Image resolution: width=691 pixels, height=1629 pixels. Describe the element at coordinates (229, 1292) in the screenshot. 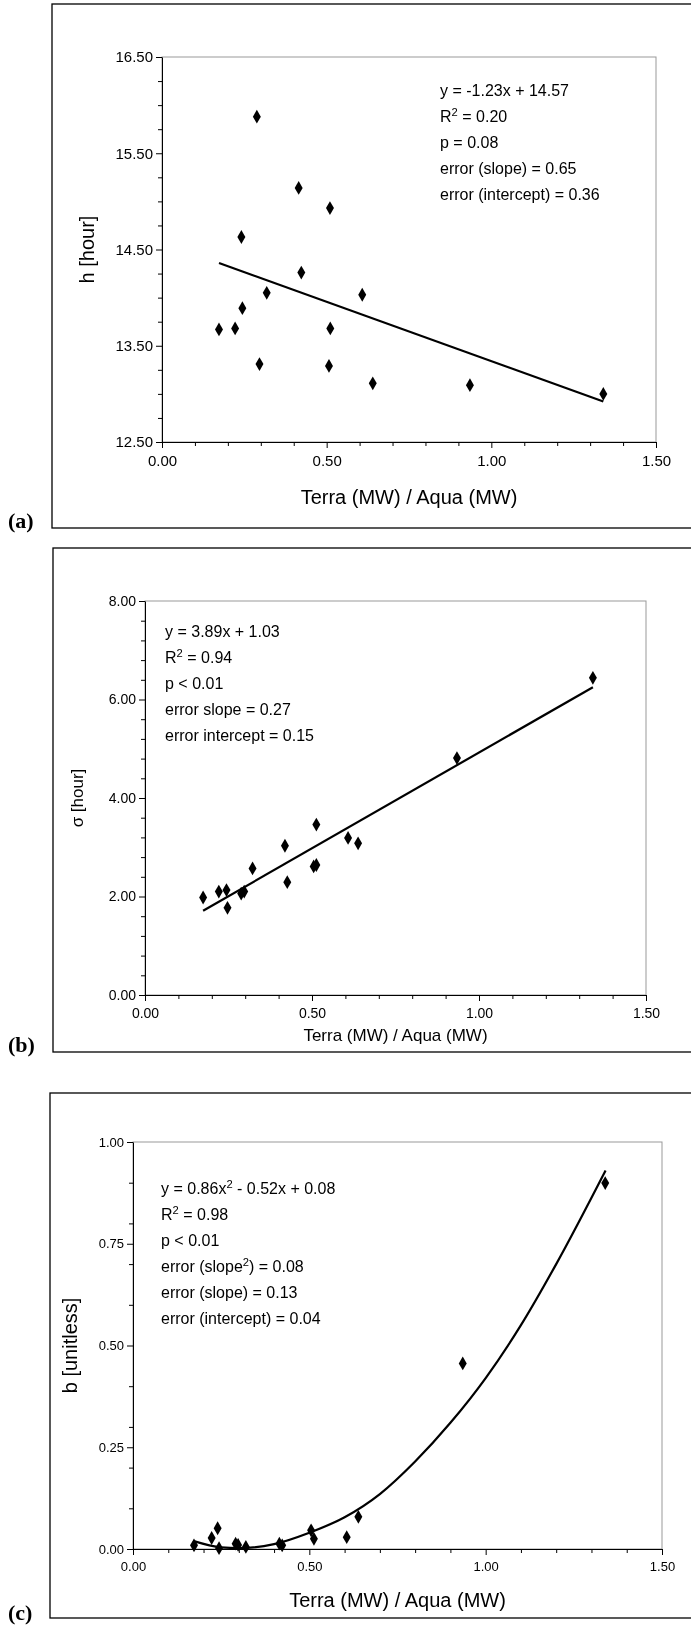

I see `annotation: error (slope) = 0.13` at that location.